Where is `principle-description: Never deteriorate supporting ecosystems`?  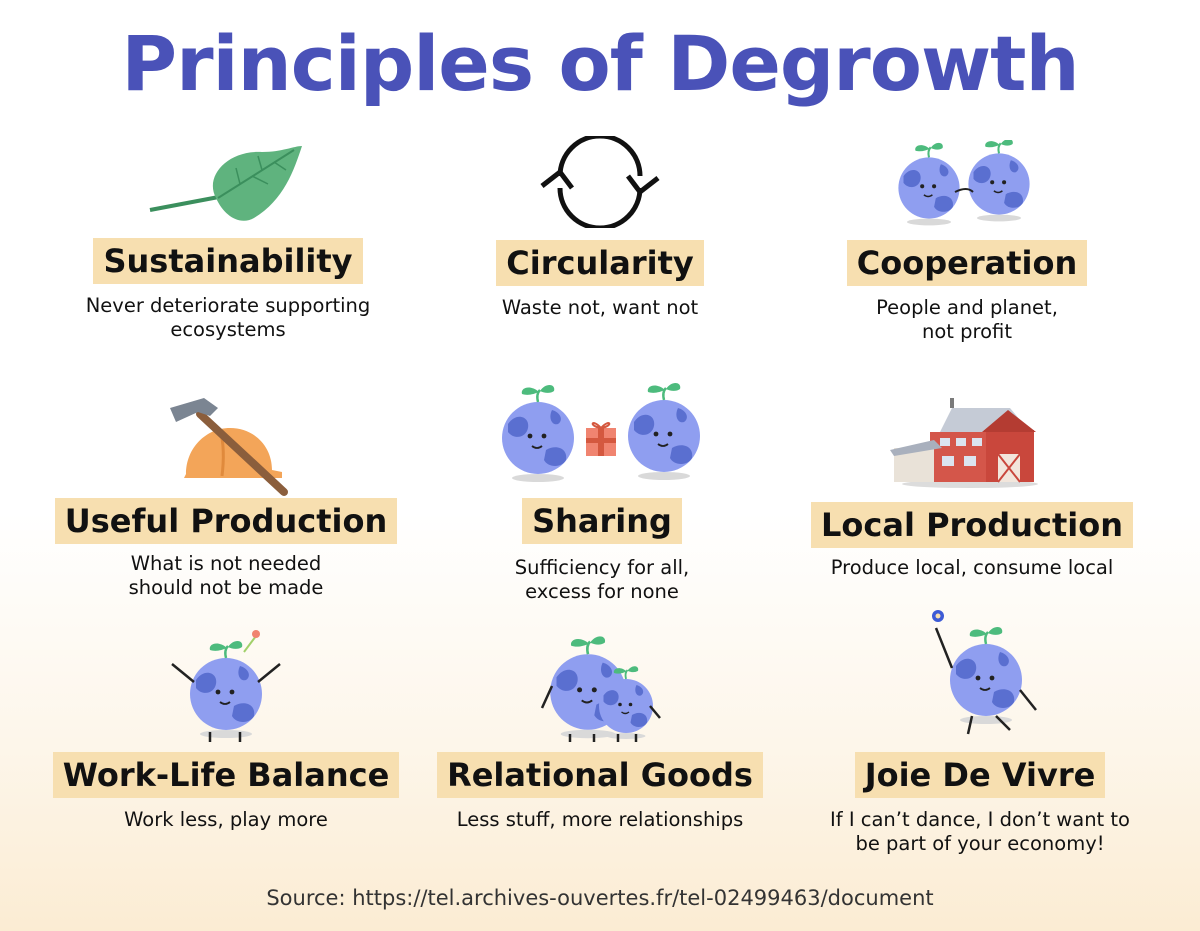 principle-description: Never deteriorate supporting ecosystems is located at coordinates (228, 317).